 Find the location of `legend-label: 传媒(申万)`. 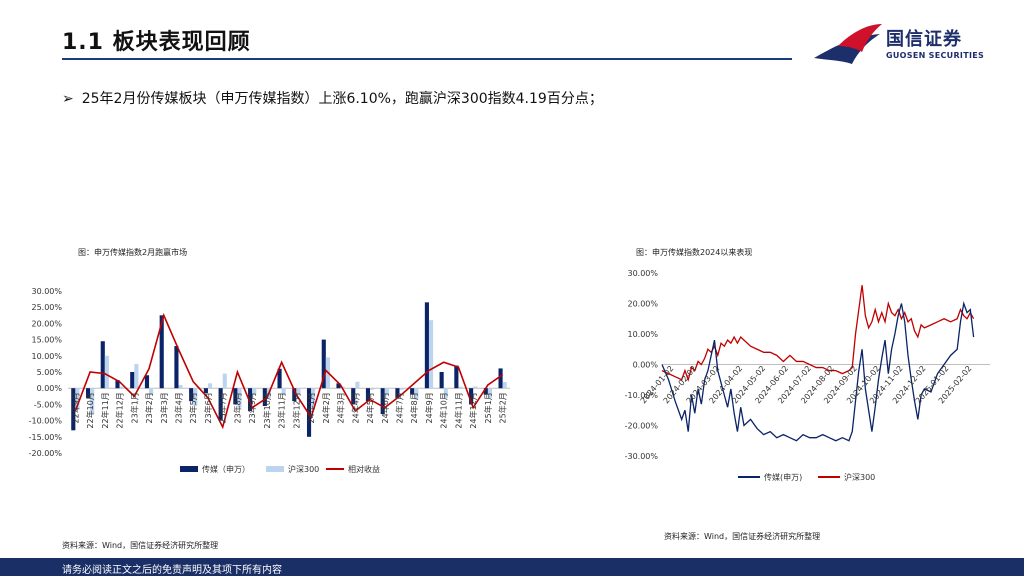

legend-label: 传媒(申万) is located at coordinates (783, 477).